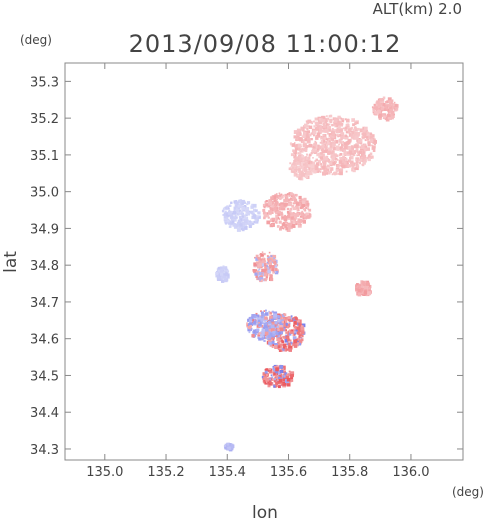 This screenshot has width=491, height=521. I want to click on y-tick-label: 34.7, so click(44, 303).